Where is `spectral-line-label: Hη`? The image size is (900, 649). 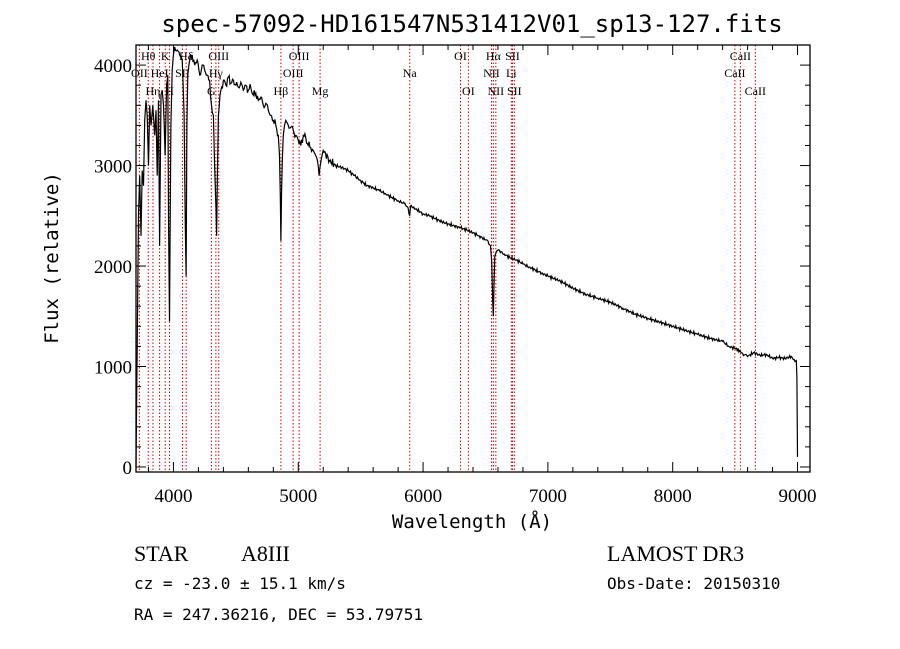 spectral-line-label: Hη is located at coordinates (152, 91).